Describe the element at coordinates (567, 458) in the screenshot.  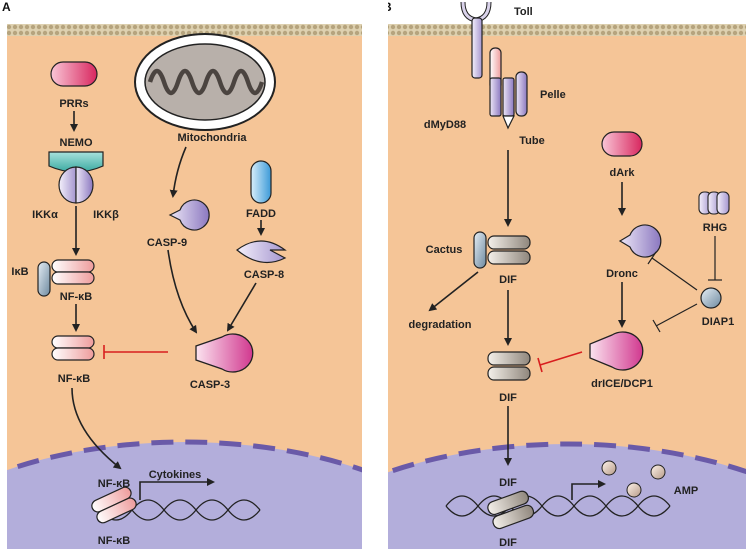
I see `nuclear-envelope-b` at that location.